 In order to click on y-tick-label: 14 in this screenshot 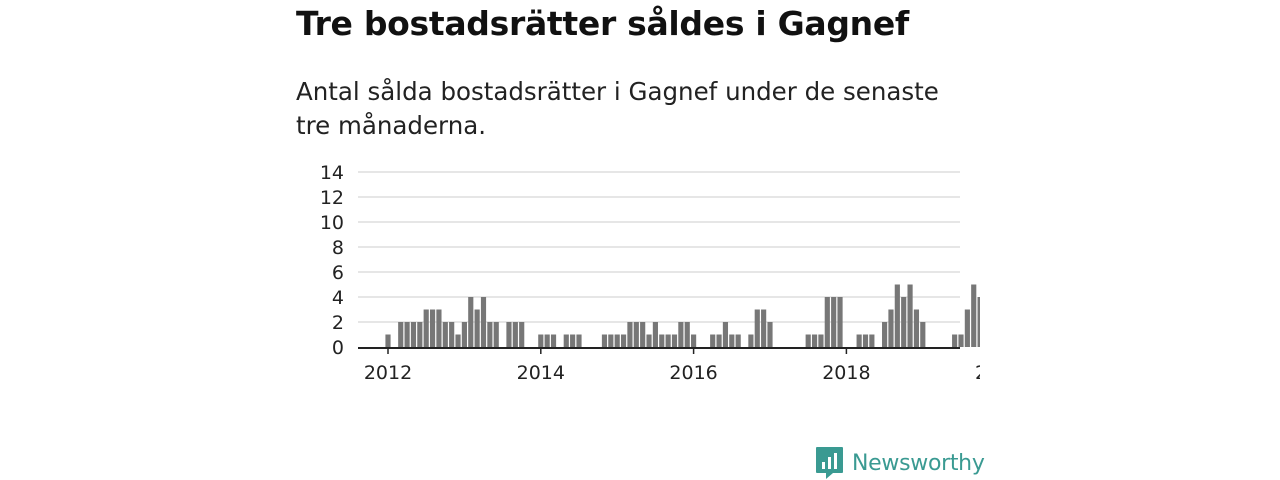, I will do `click(332, 173)`.